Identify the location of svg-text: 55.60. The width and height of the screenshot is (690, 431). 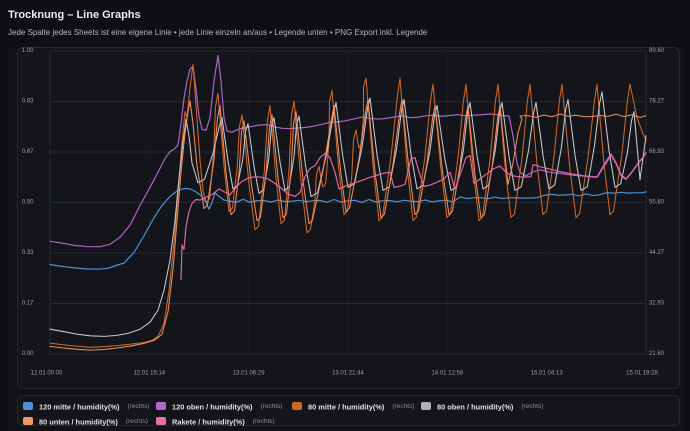
(657, 203).